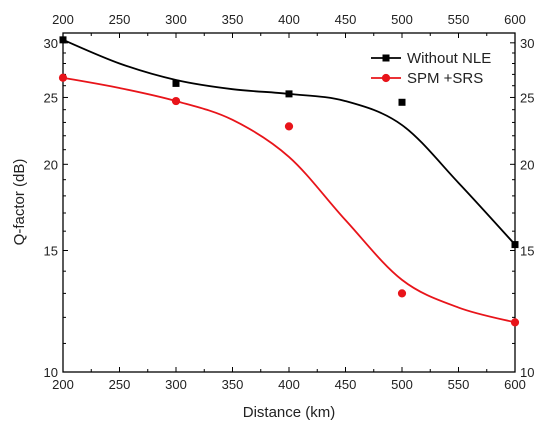 The width and height of the screenshot is (550, 438). What do you see at coordinates (176, 19) in the screenshot?
I see `x-tick-label-top: 300` at bounding box center [176, 19].